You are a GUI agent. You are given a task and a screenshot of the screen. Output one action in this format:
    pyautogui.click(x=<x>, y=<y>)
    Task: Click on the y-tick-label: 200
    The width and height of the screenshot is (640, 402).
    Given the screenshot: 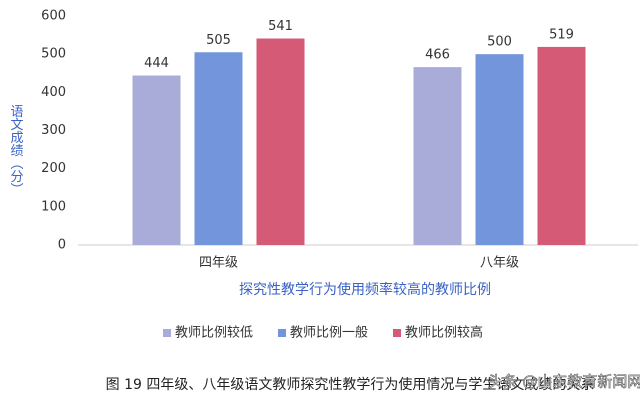 What is the action you would take?
    pyautogui.click(x=53, y=168)
    